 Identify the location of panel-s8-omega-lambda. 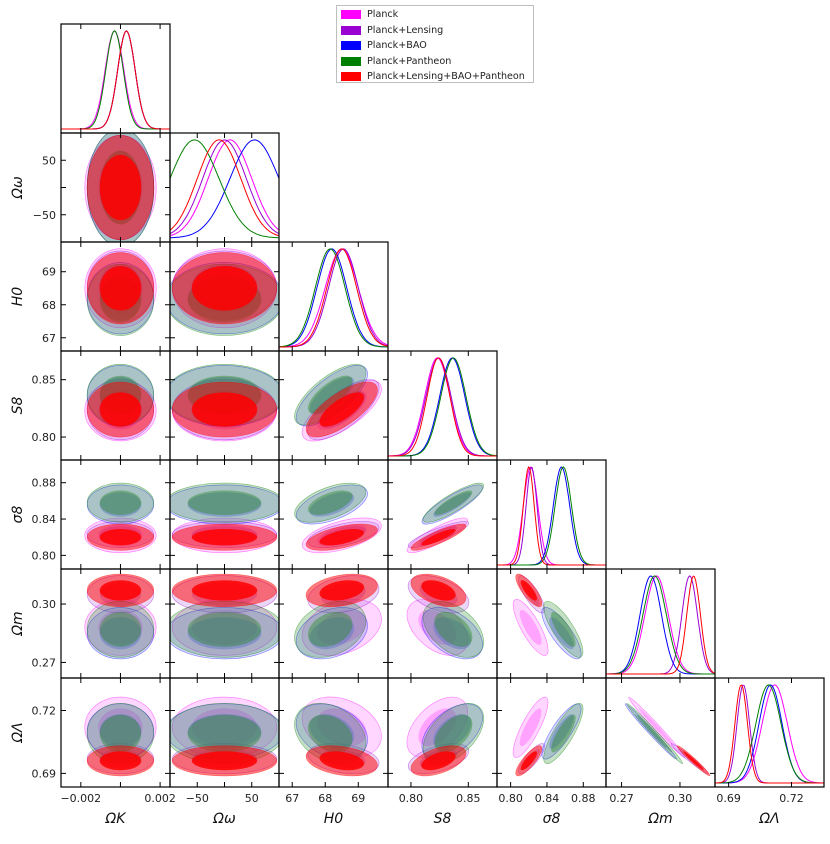
(442, 732).